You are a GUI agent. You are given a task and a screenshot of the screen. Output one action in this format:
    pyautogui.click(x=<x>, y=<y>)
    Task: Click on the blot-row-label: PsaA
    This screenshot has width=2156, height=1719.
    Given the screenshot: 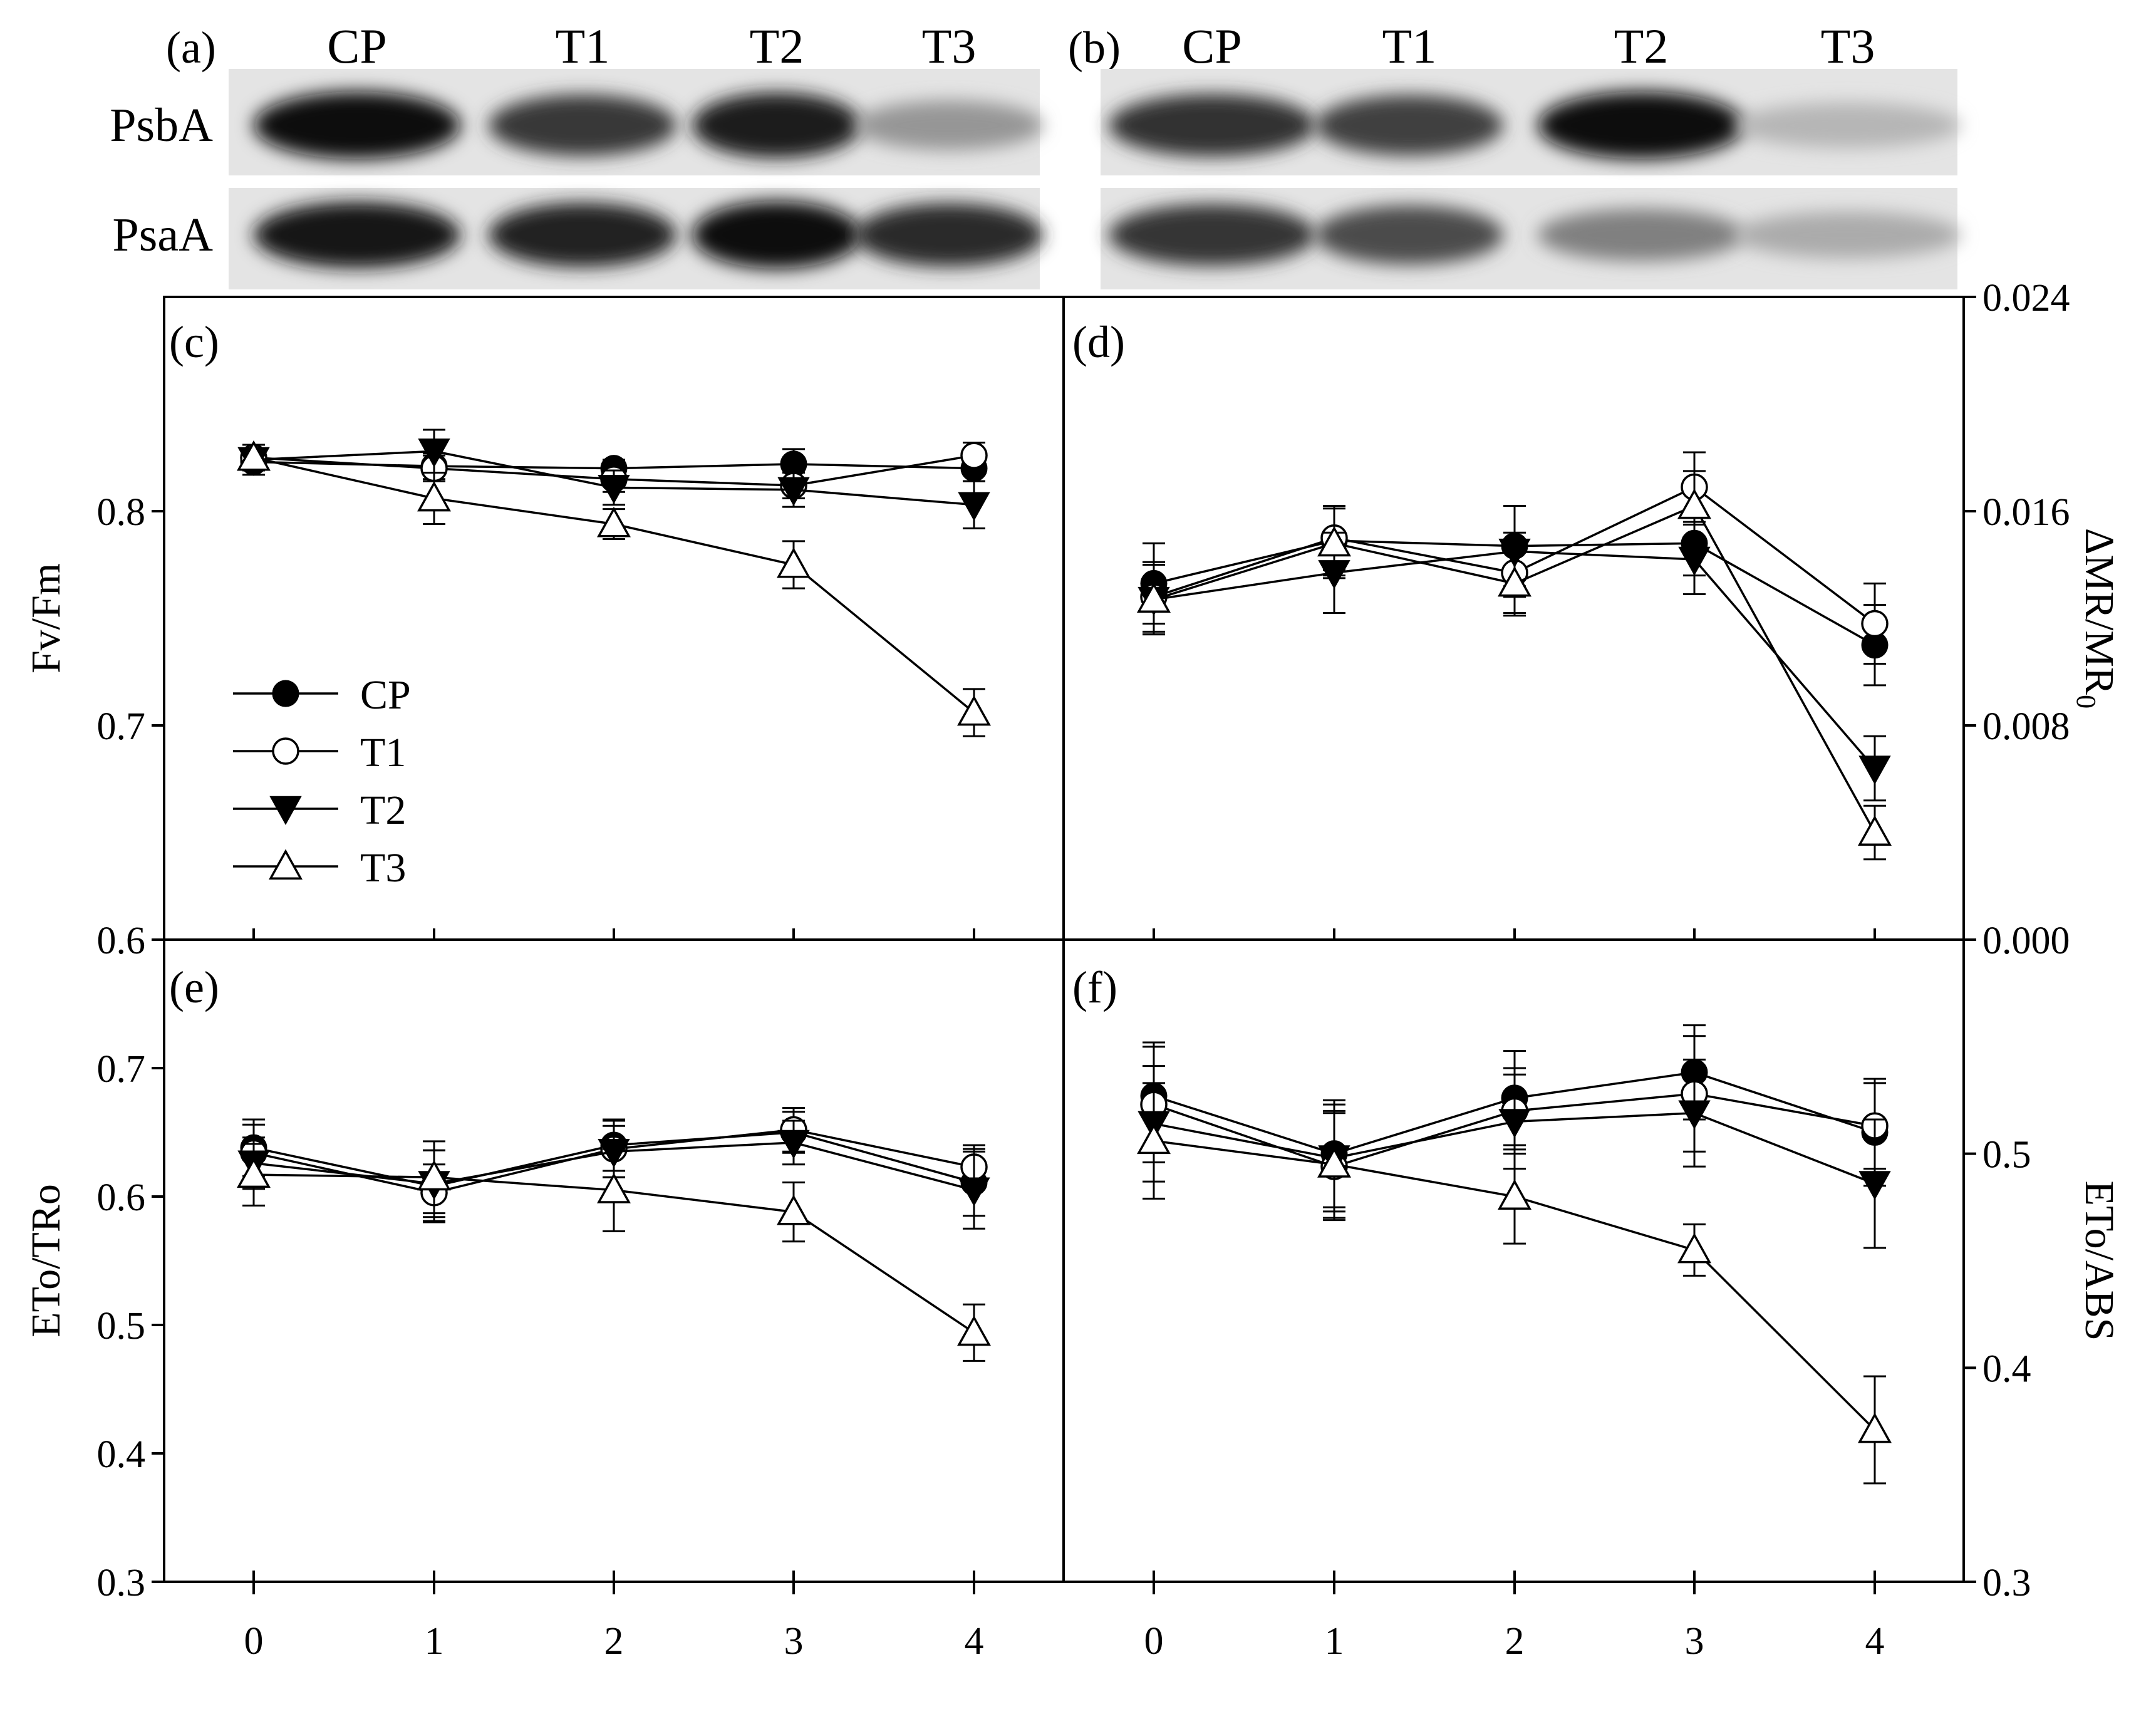 What is the action you would take?
    pyautogui.click(x=163, y=235)
    